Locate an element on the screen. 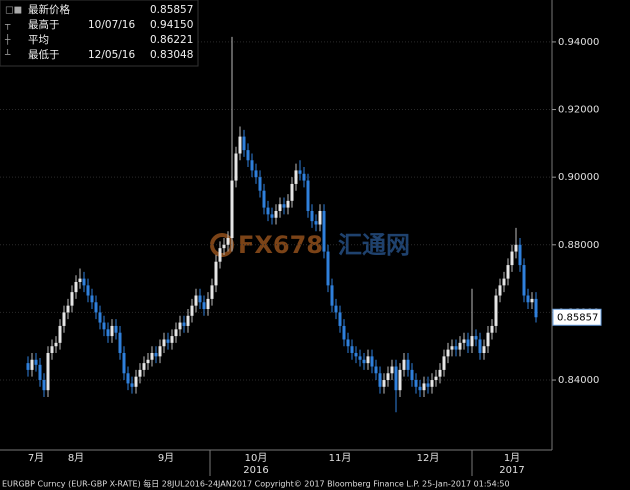 This screenshot has height=490, width=630. legend-icon: ┬ is located at coordinates (7, 26).